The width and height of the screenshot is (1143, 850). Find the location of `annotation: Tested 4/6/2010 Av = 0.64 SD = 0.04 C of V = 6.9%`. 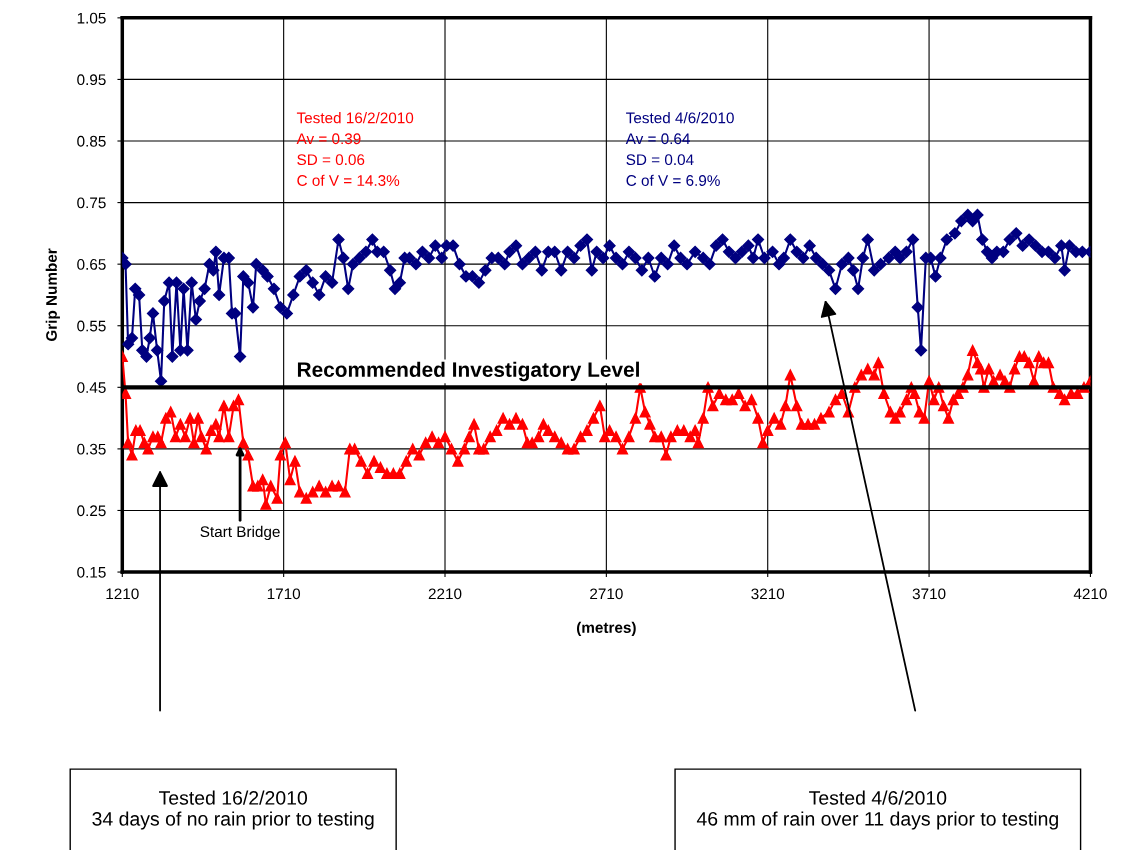

annotation: Tested 4/6/2010 Av = 0.64 SD = 0.04 C of V = 6.9% is located at coordinates (679, 149).